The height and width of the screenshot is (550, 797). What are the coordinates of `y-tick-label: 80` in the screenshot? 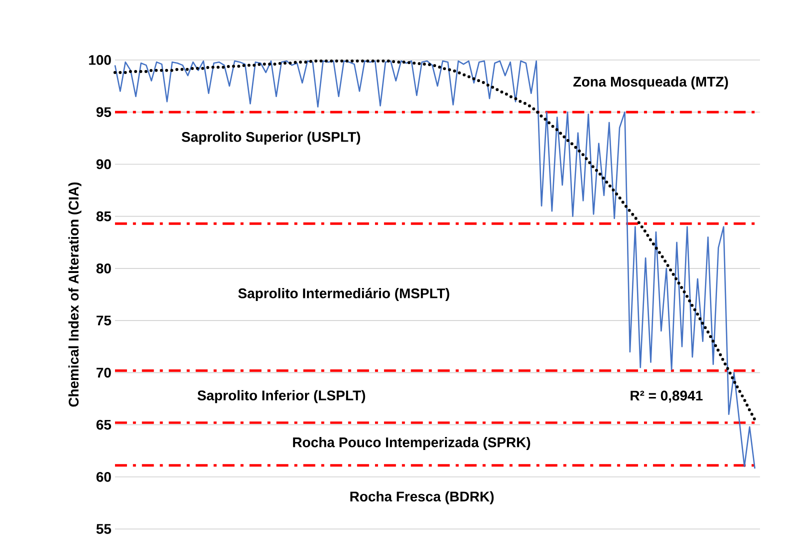 It's located at (103, 268).